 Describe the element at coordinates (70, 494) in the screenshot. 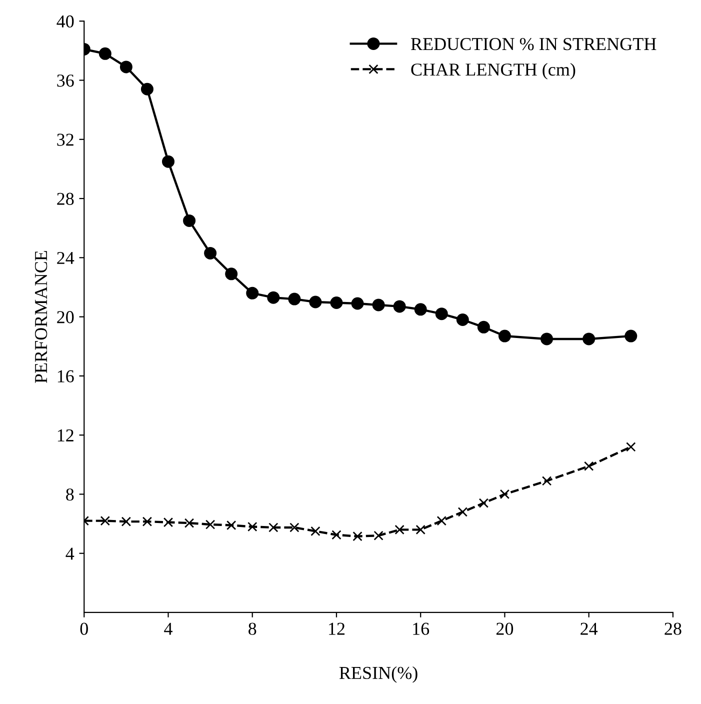

I see `y-tick-label: 8` at that location.